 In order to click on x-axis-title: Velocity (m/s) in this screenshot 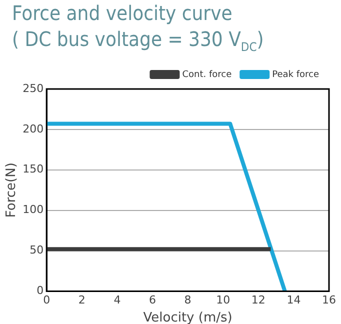, I will do `click(187, 317)`.